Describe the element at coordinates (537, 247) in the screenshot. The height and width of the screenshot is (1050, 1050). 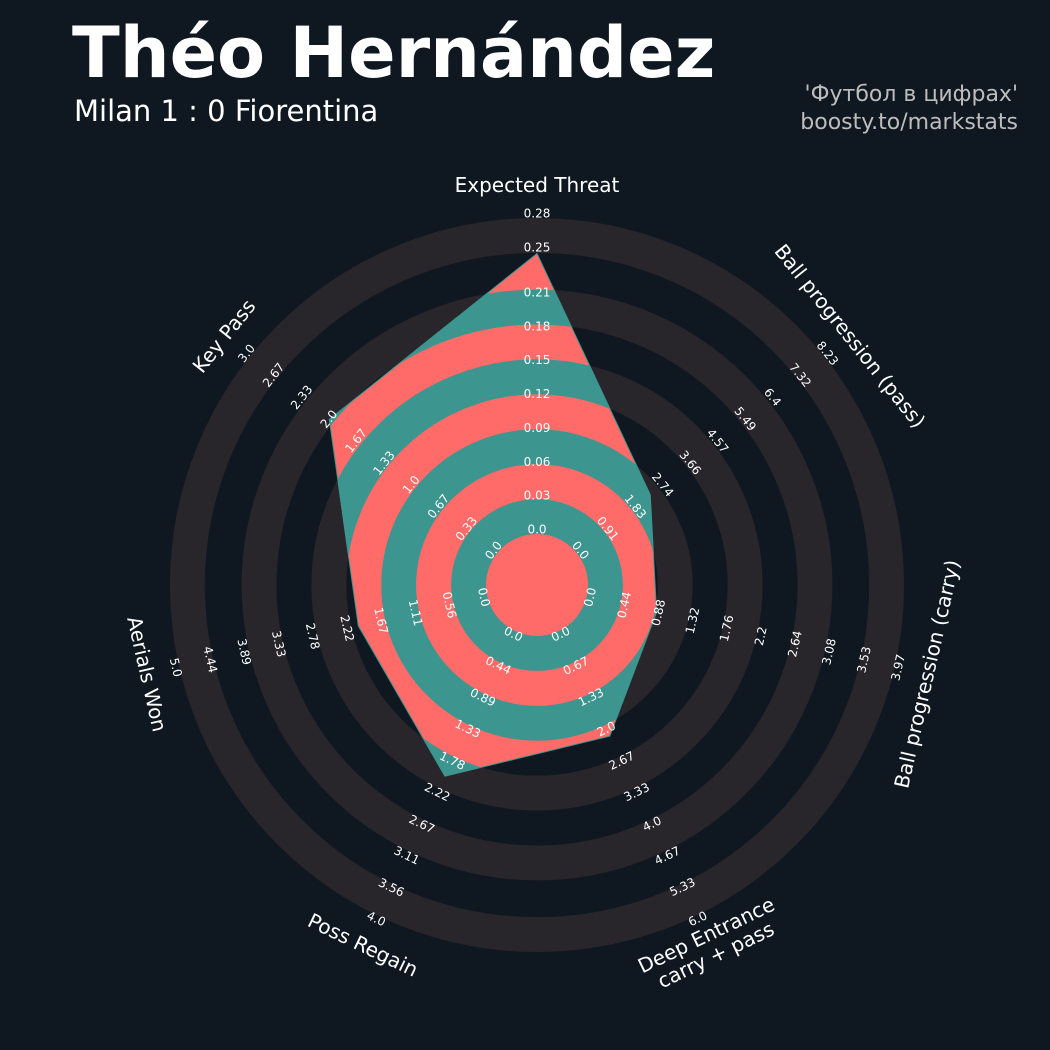
I see `tick-label: 0.25` at that location.